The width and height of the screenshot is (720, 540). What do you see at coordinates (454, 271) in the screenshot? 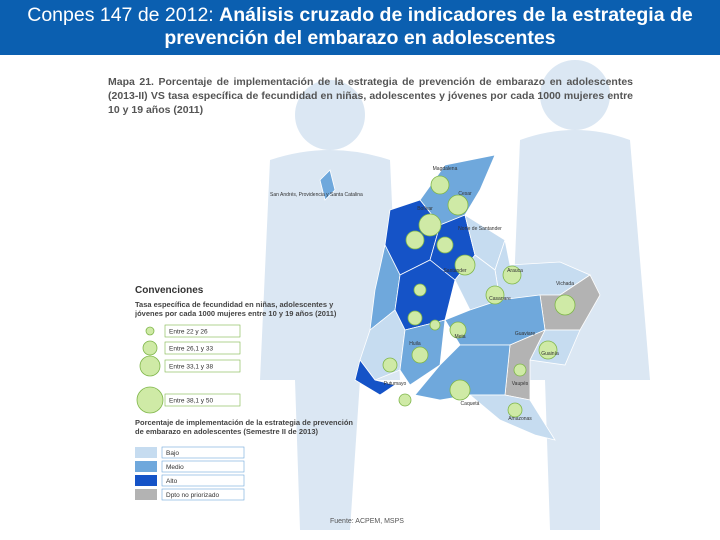
I see `region-label: Santander` at bounding box center [454, 271].